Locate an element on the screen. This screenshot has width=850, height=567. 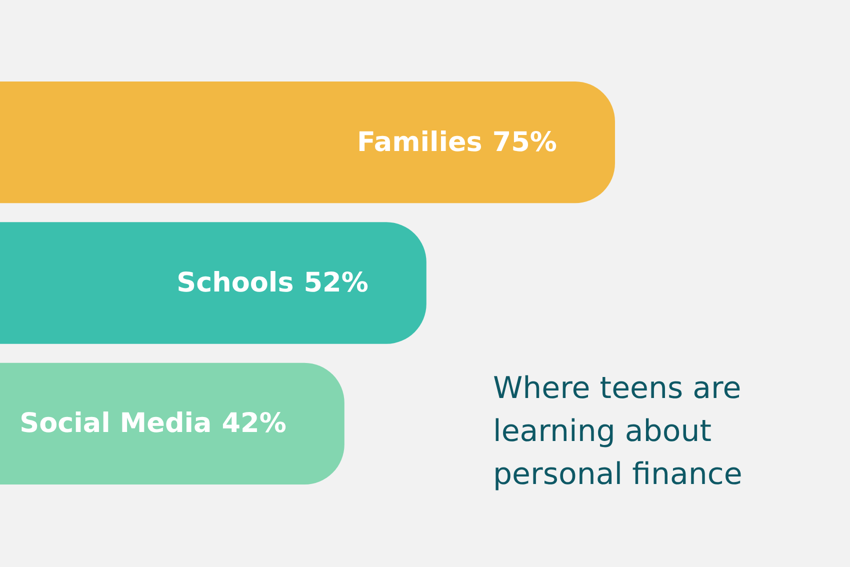
y-tick-label: Schools is located at coordinates (235, 283).